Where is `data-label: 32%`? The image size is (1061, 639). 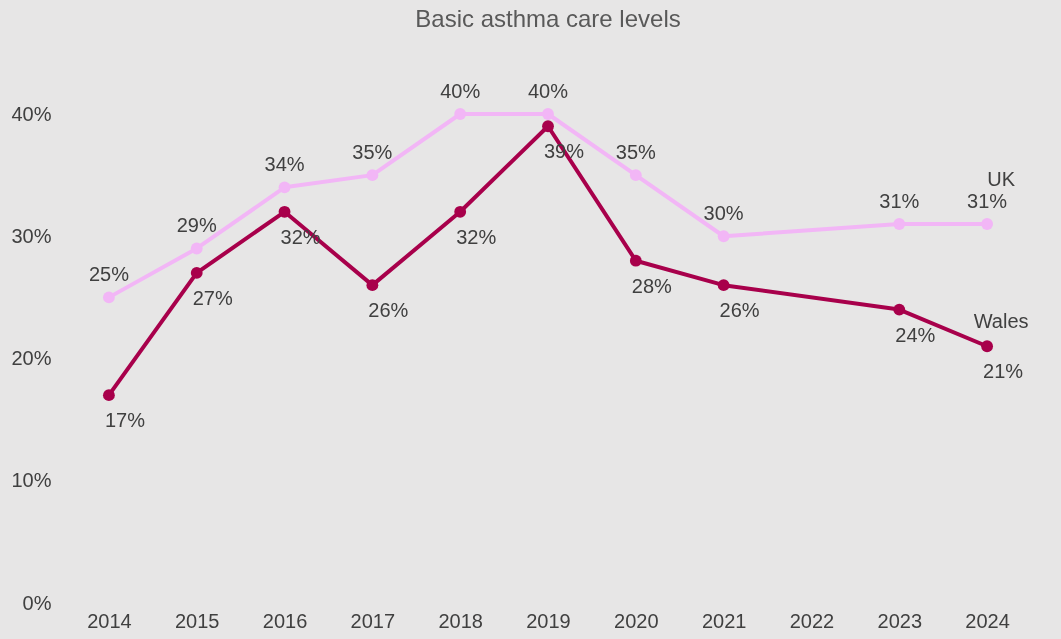 data-label: 32% is located at coordinates (476, 236).